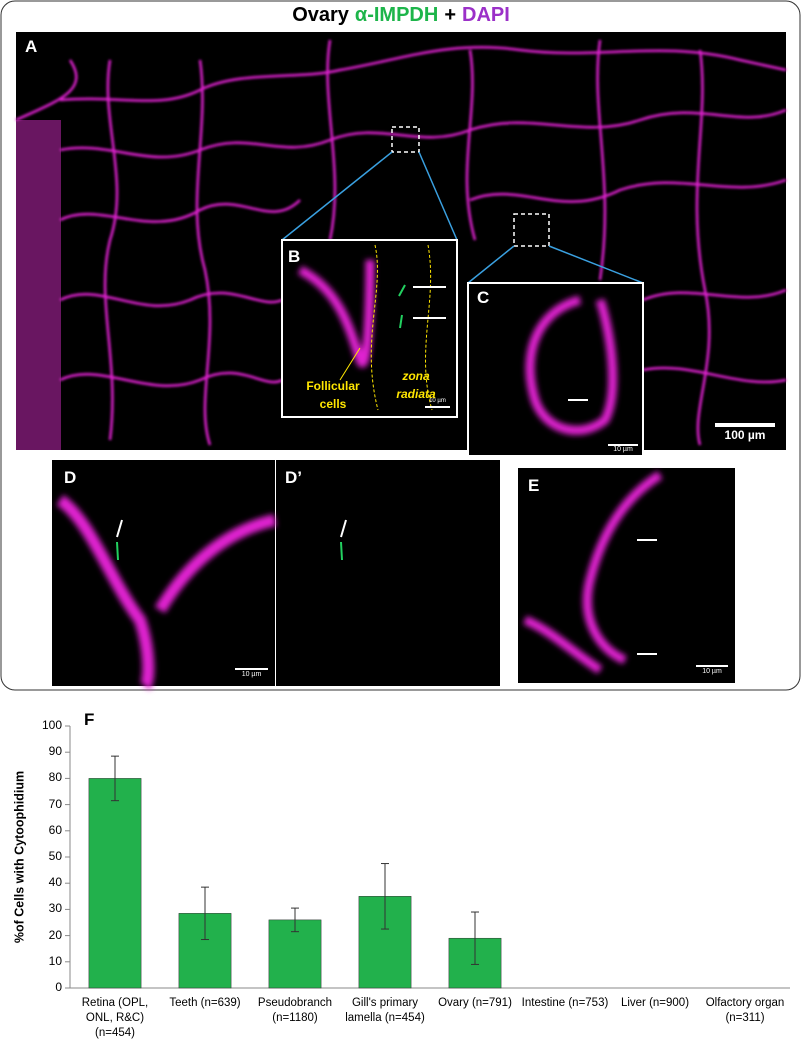 This screenshot has height=1043, width=802. Describe the element at coordinates (55, 803) in the screenshot. I see `y-tick-label: 70` at that location.